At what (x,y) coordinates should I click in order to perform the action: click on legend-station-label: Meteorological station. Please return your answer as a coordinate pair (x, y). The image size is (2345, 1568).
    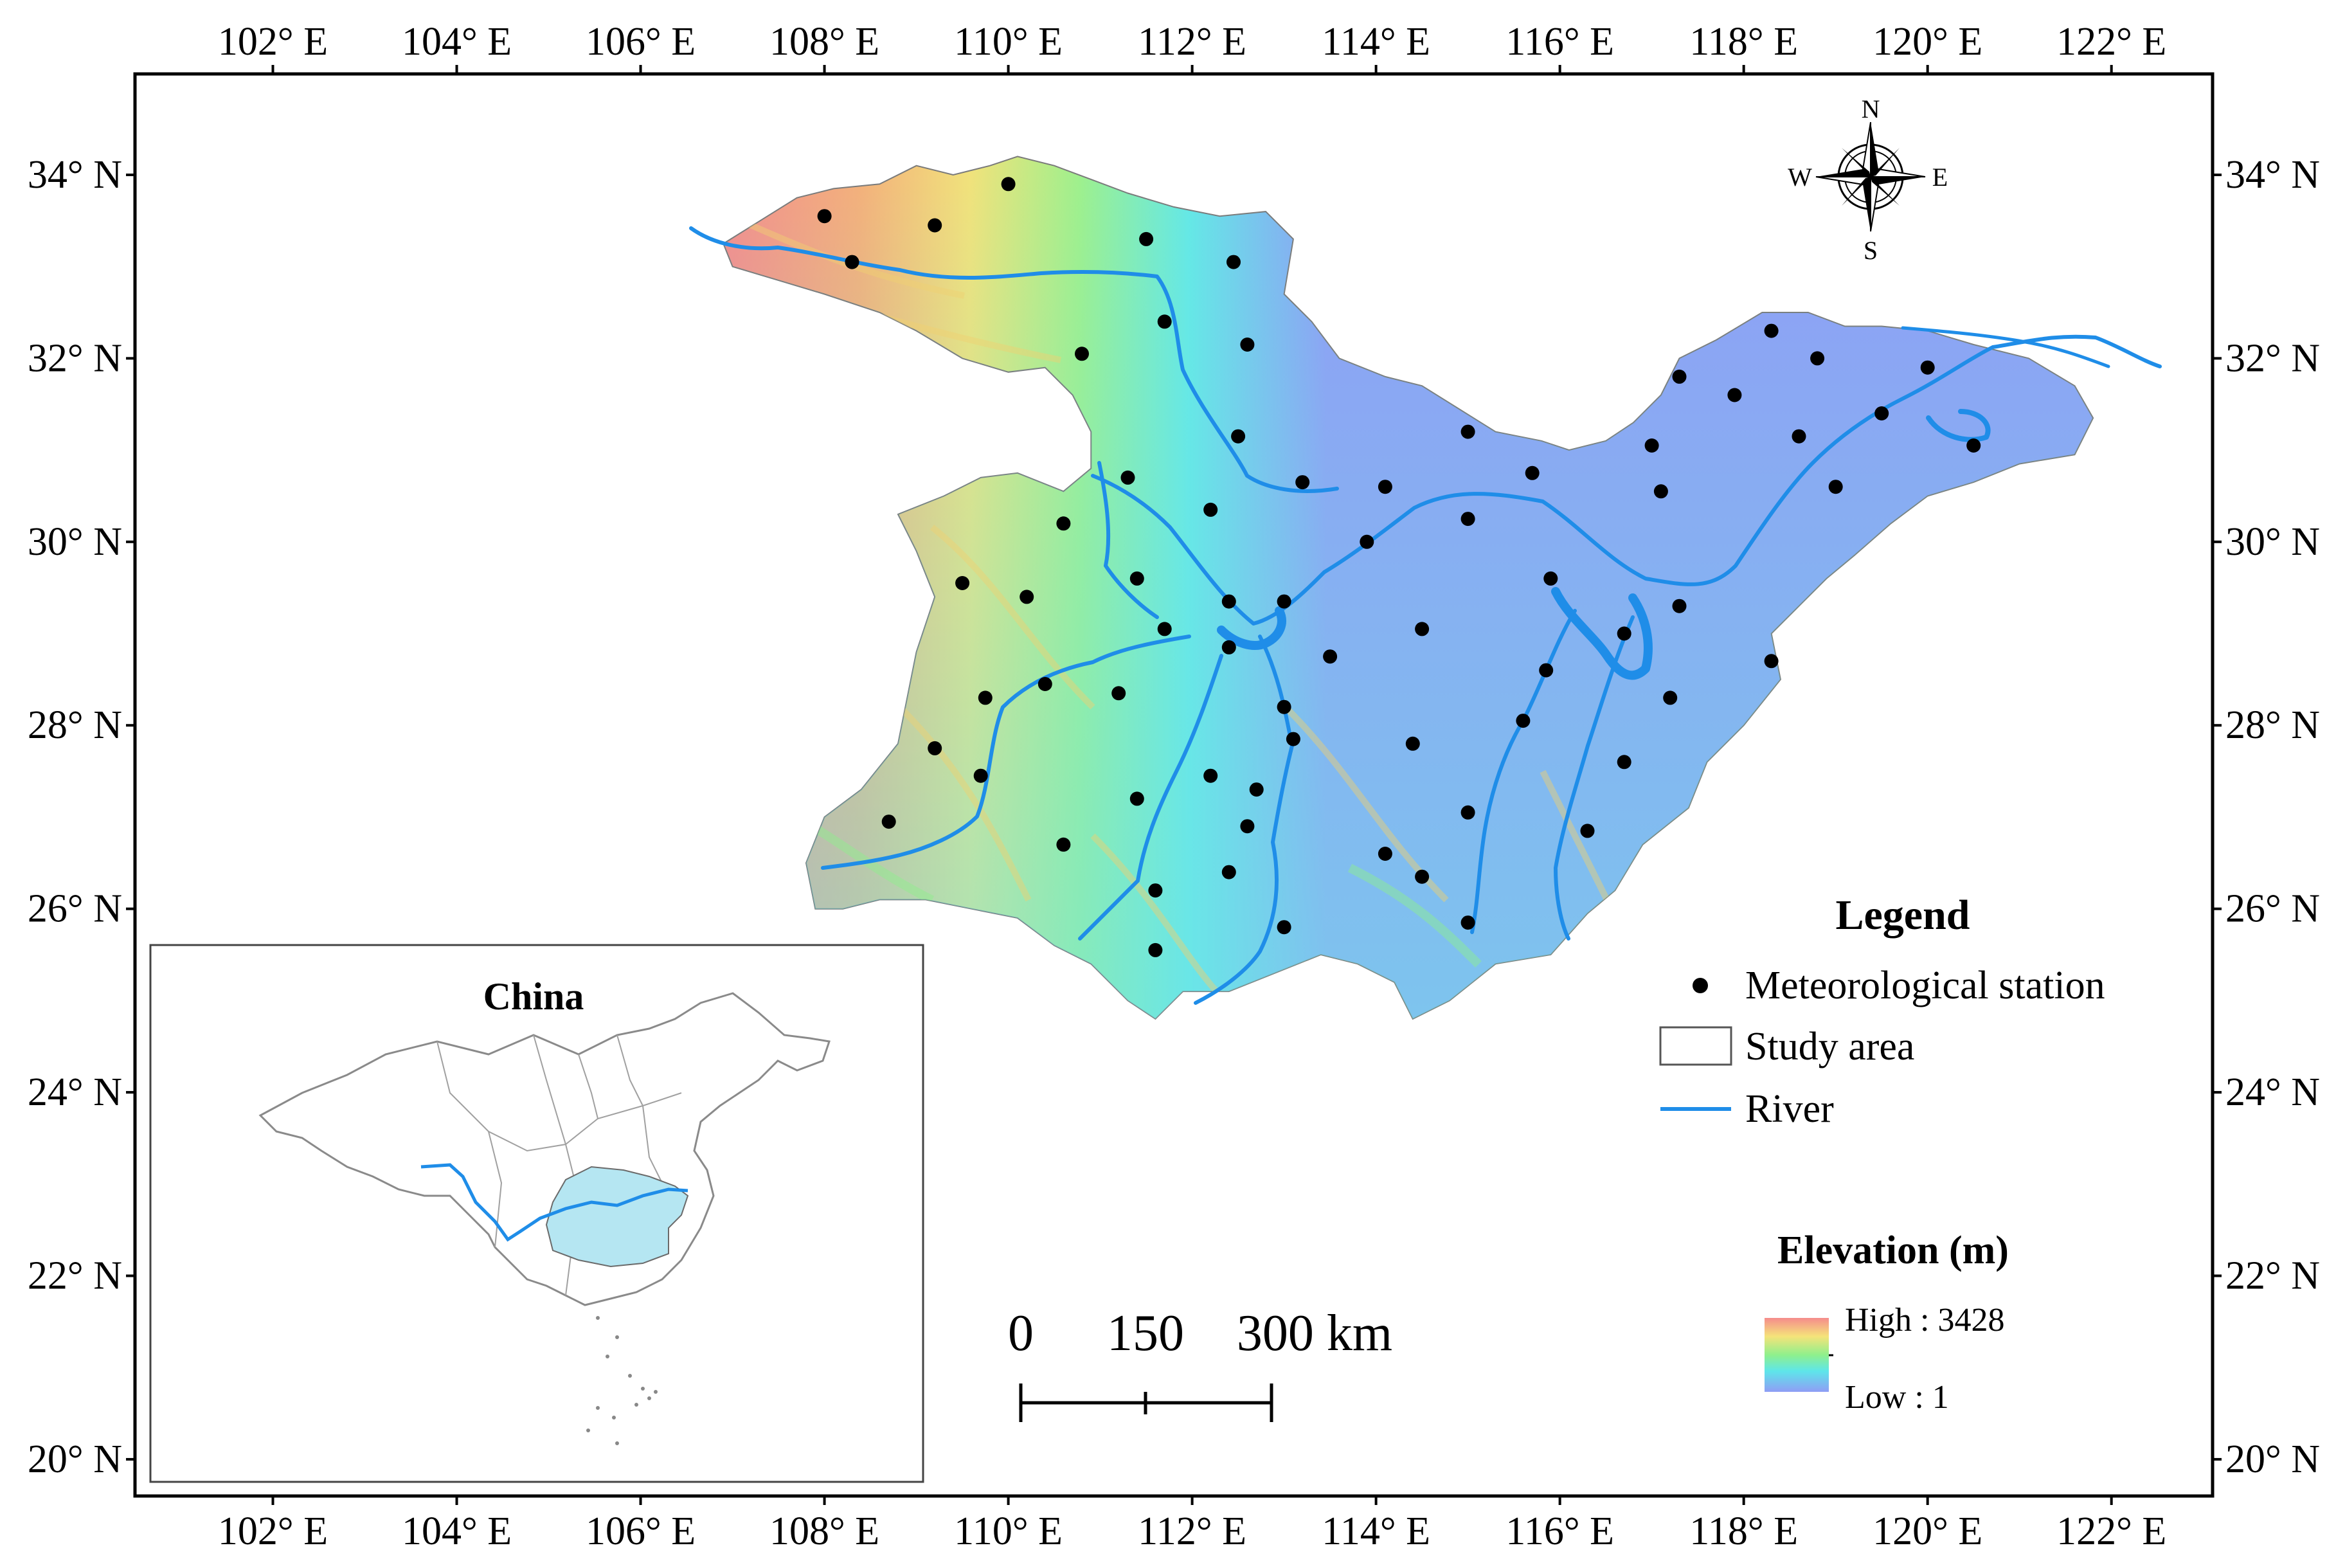
    Looking at the image, I should click on (1925, 985).